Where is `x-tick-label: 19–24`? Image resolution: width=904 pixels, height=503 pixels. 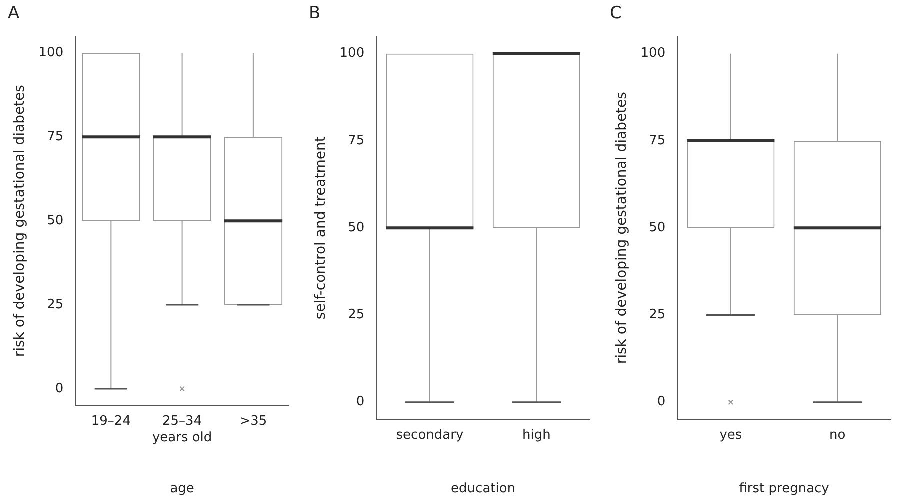
x-tick-label: 19–24 is located at coordinates (111, 421).